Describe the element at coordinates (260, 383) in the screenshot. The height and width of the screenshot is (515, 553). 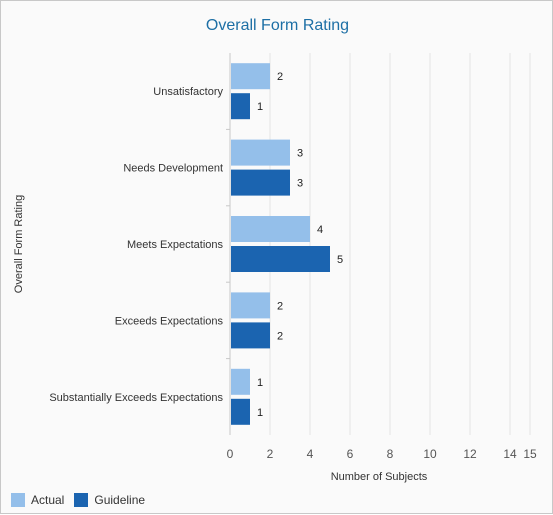
I see `data-label-actual-substantially-exceeds-expectations: 1` at that location.